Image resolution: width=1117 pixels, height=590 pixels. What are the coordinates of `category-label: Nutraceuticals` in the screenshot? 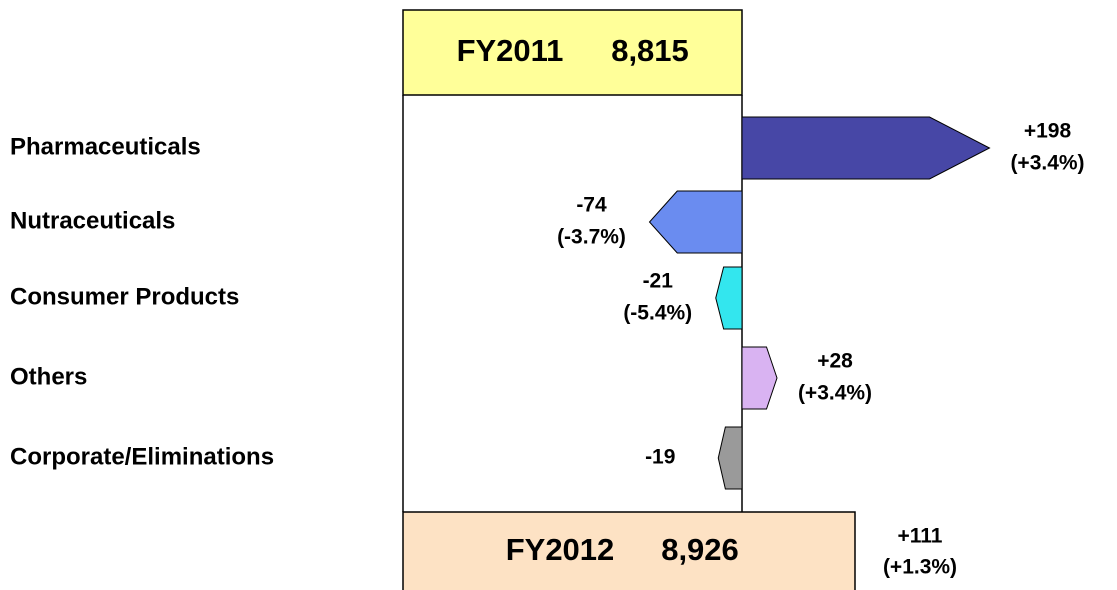 It's located at (92, 220).